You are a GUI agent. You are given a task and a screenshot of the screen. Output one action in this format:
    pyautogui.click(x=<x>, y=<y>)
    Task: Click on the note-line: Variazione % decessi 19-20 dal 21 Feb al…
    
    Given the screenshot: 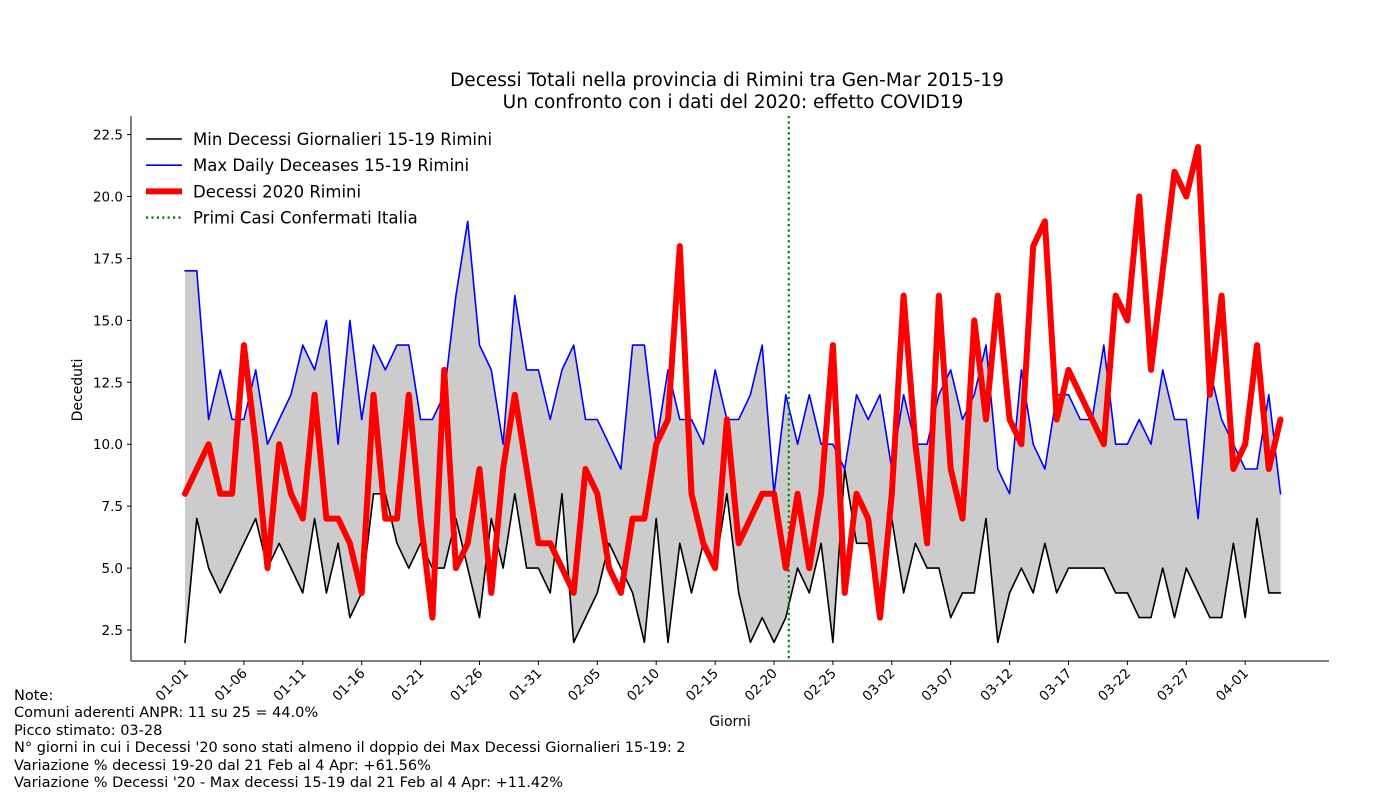 What is the action you would take?
    pyautogui.click(x=222, y=765)
    